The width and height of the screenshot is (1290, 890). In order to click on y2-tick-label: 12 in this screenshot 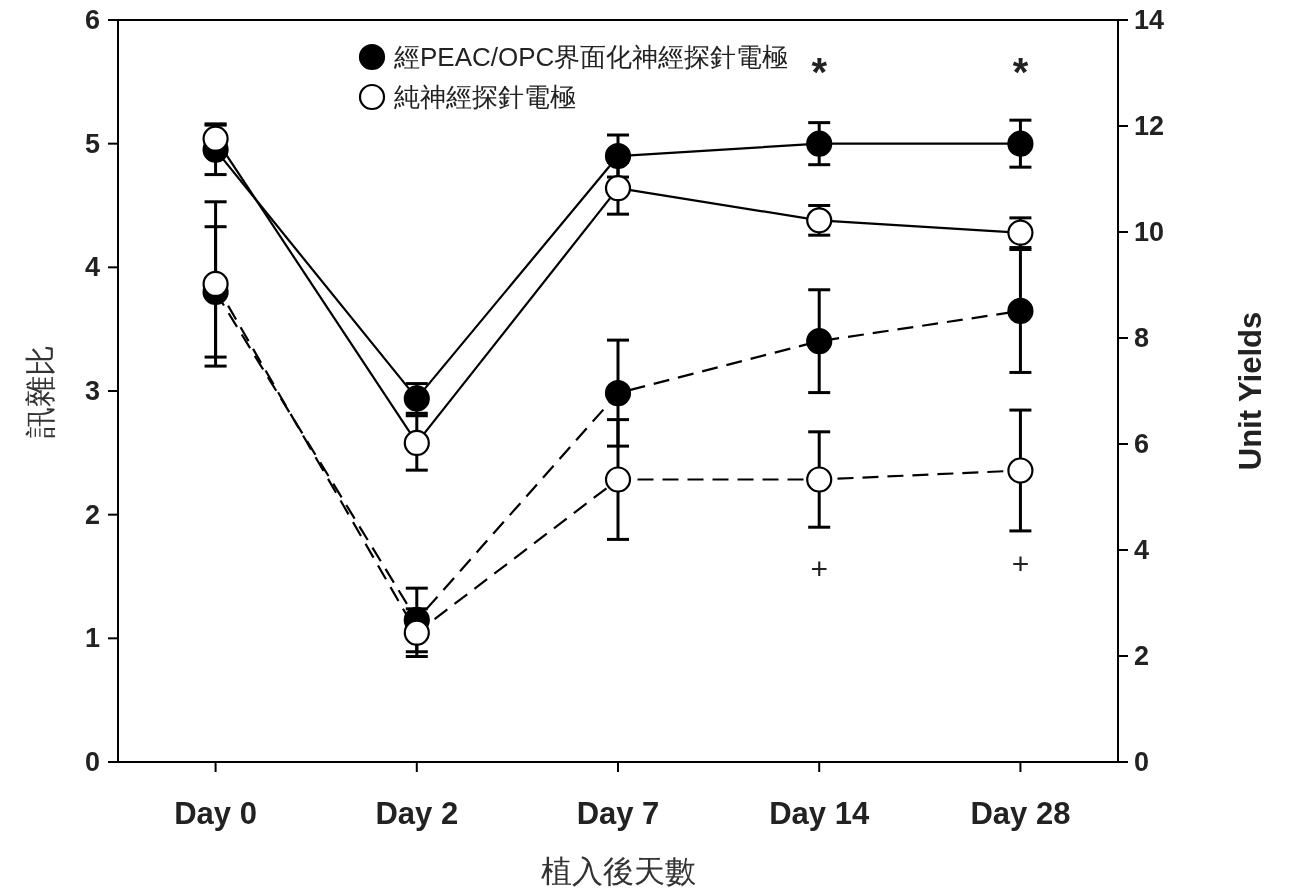, I will do `click(1149, 126)`.